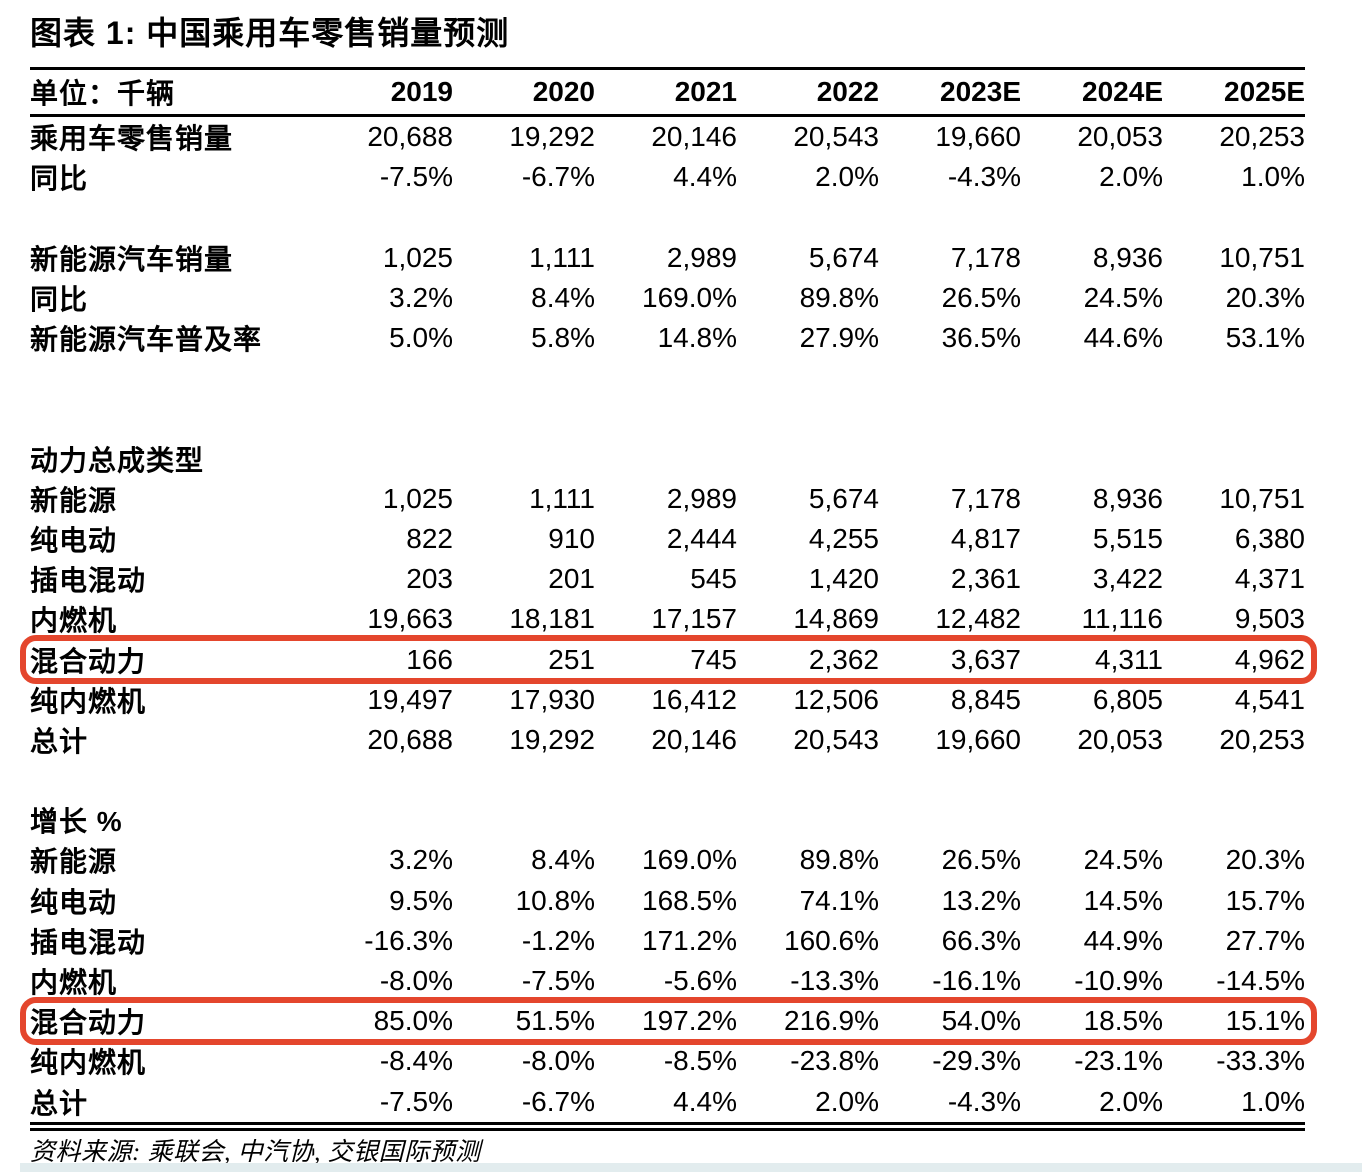 The image size is (1362, 1172). Describe the element at coordinates (562, 257) in the screenshot. I see `cell-value: 1,111` at that location.